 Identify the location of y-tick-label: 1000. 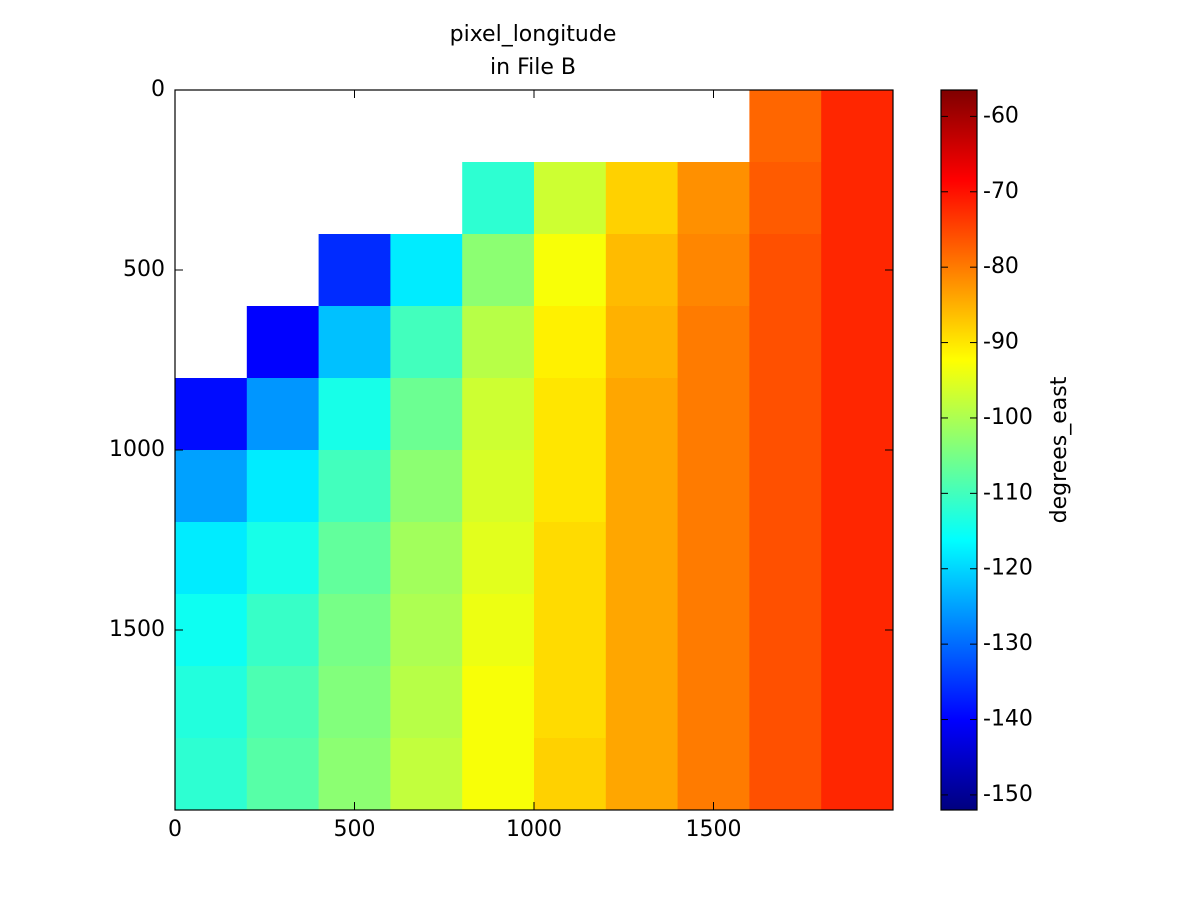
(137, 449).